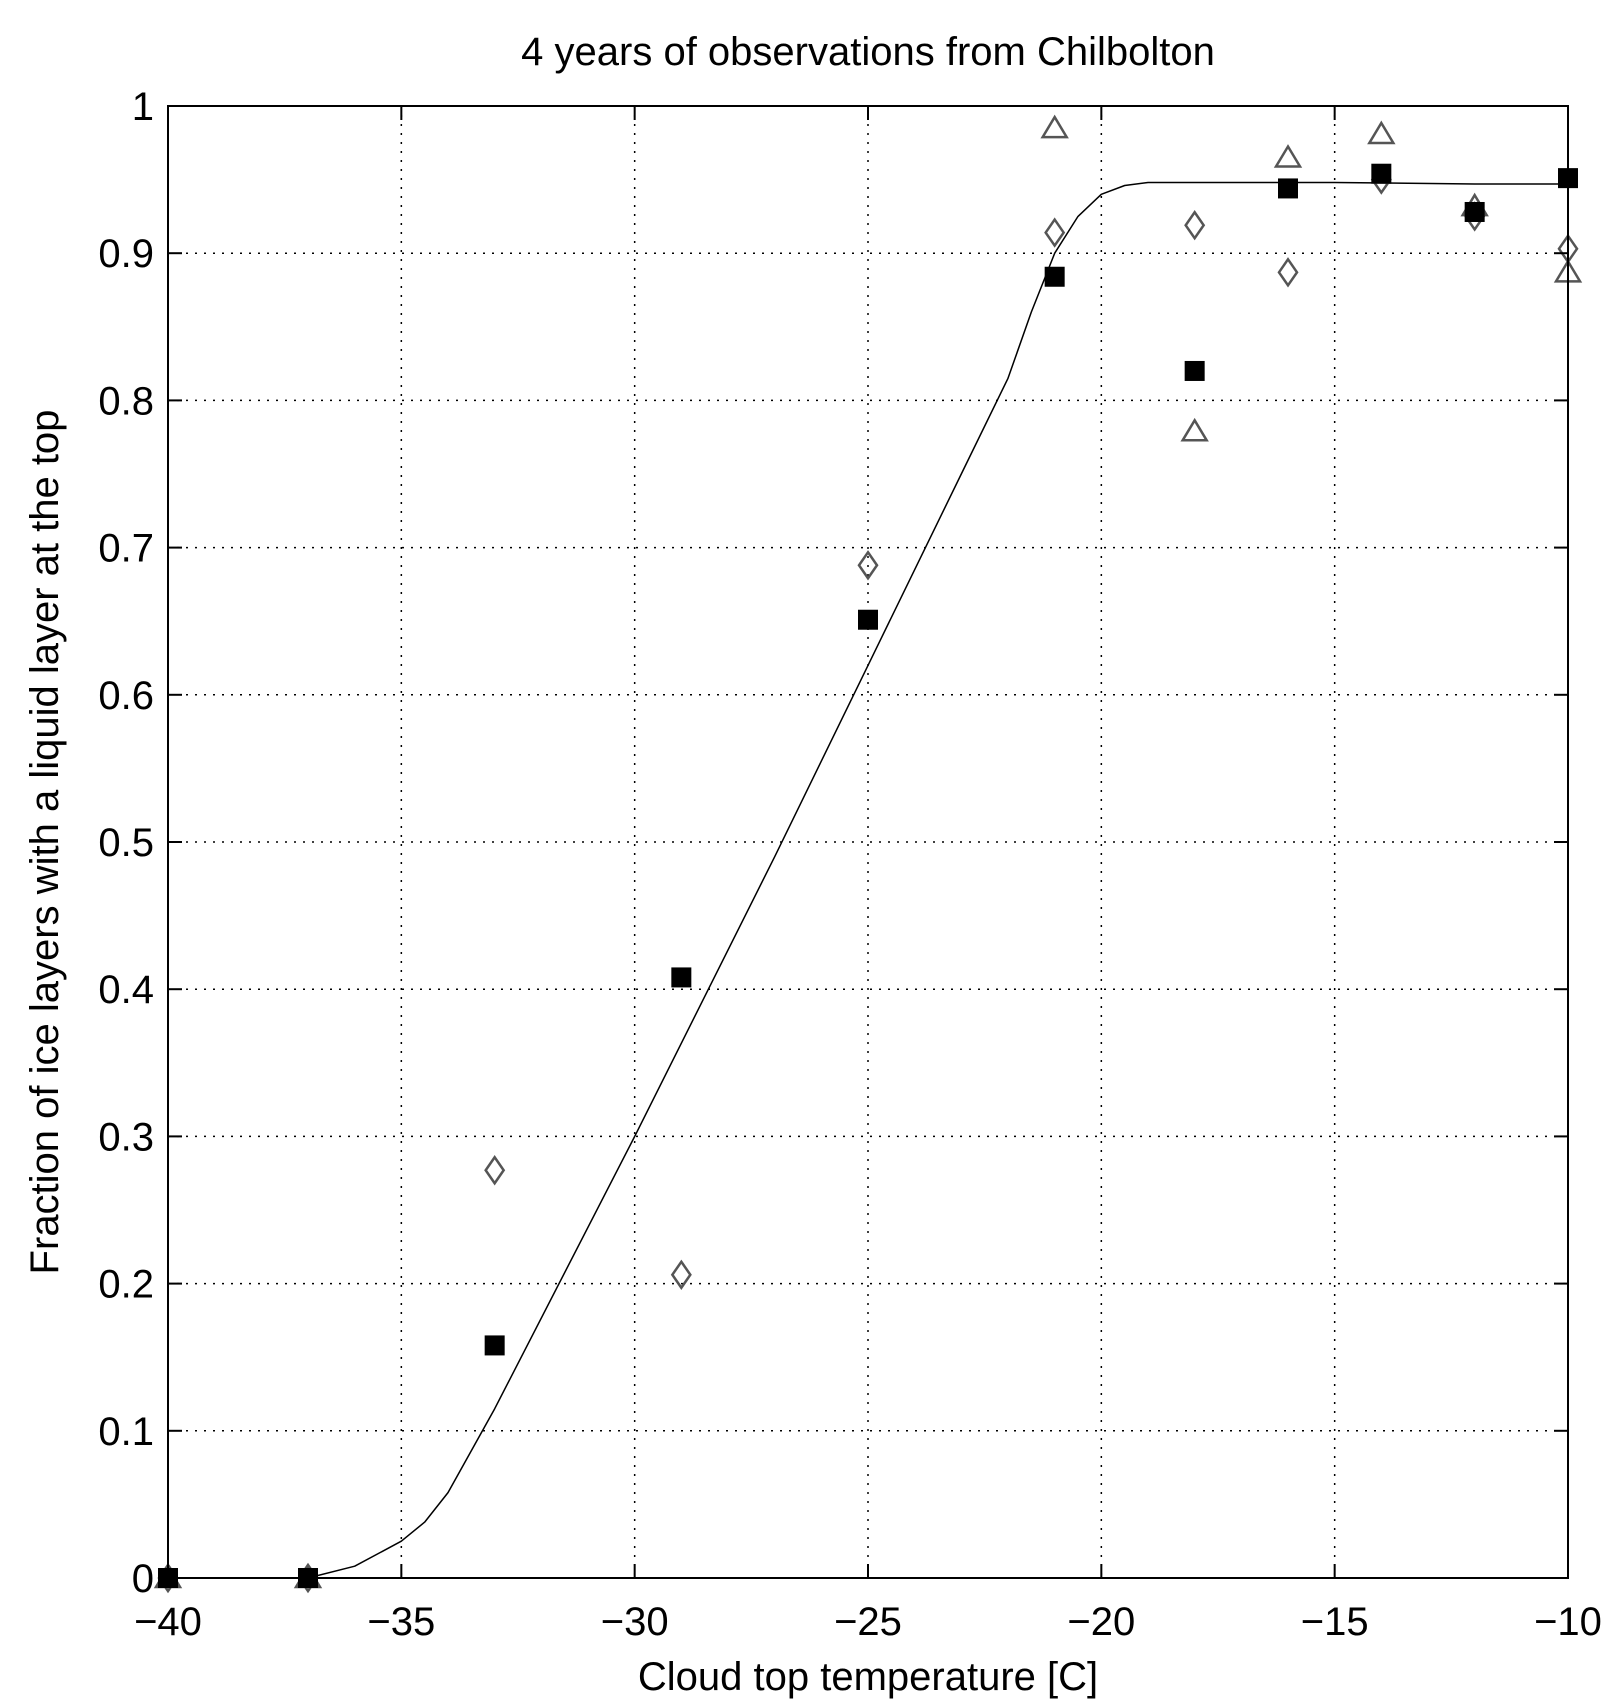  What do you see at coordinates (1101, 1622) in the screenshot?
I see `x-tick-label: −20` at bounding box center [1101, 1622].